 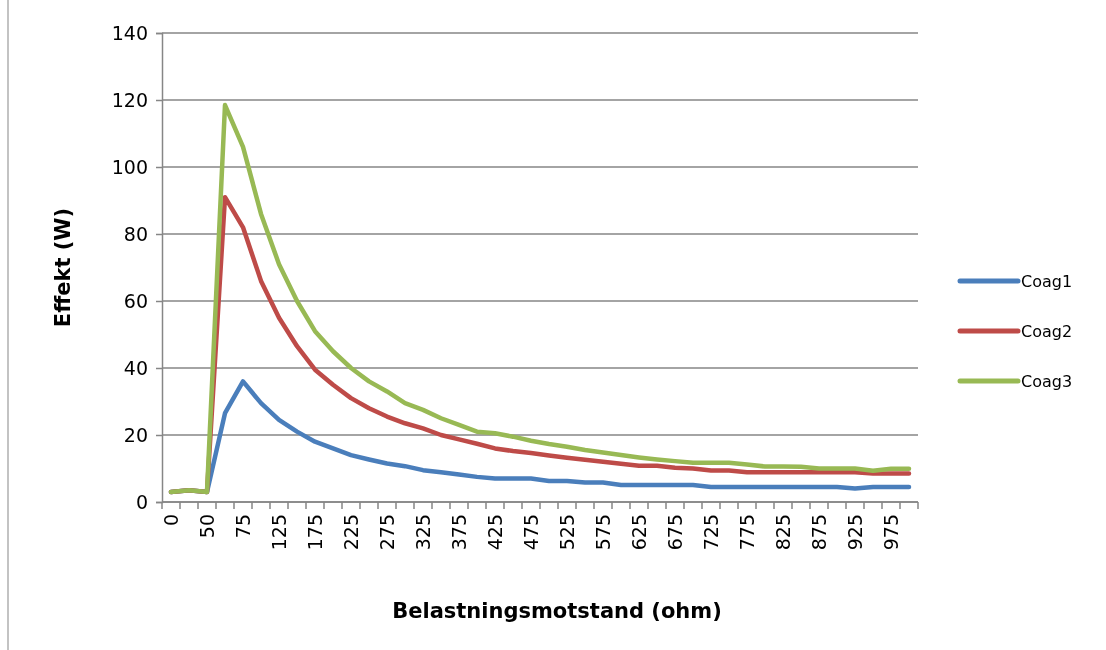 I want to click on y-tick-label: 20, so click(x=135, y=434).